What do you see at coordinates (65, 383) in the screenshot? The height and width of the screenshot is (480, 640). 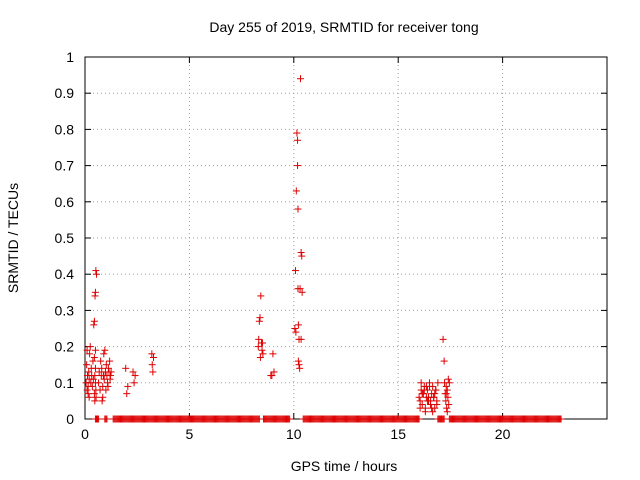 I see `y-tick-label: 0.1` at bounding box center [65, 383].